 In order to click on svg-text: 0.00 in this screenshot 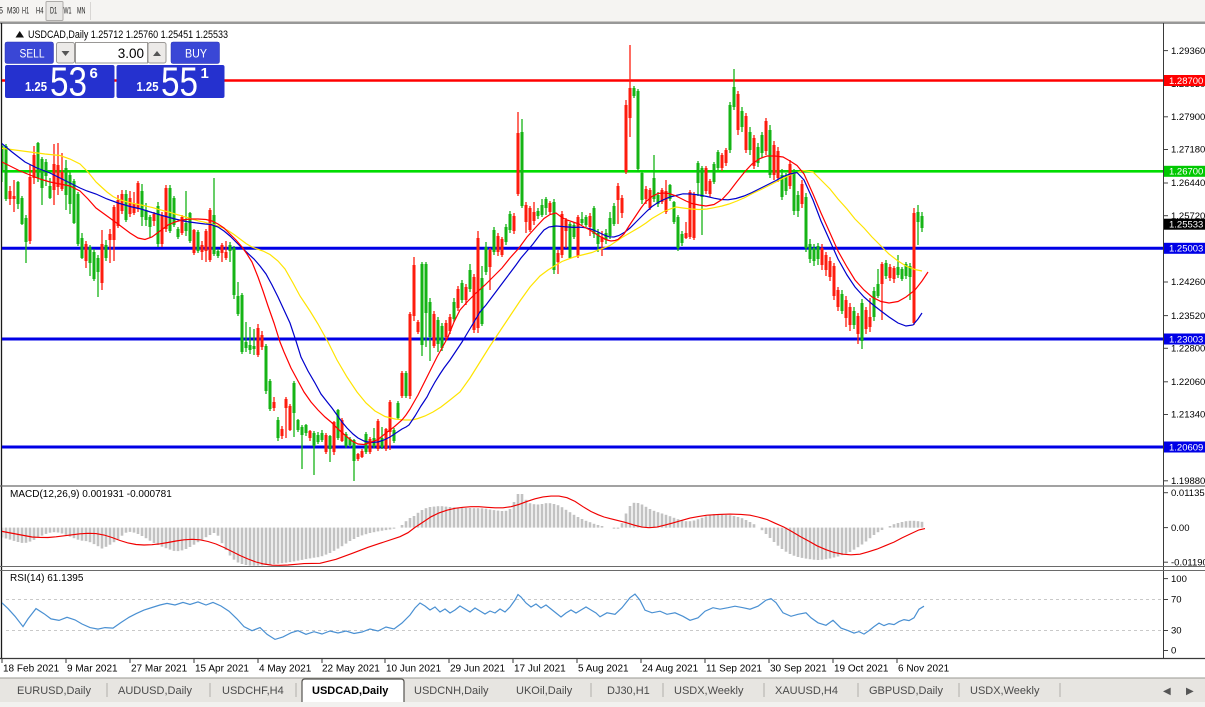, I will do `click(1180, 528)`.